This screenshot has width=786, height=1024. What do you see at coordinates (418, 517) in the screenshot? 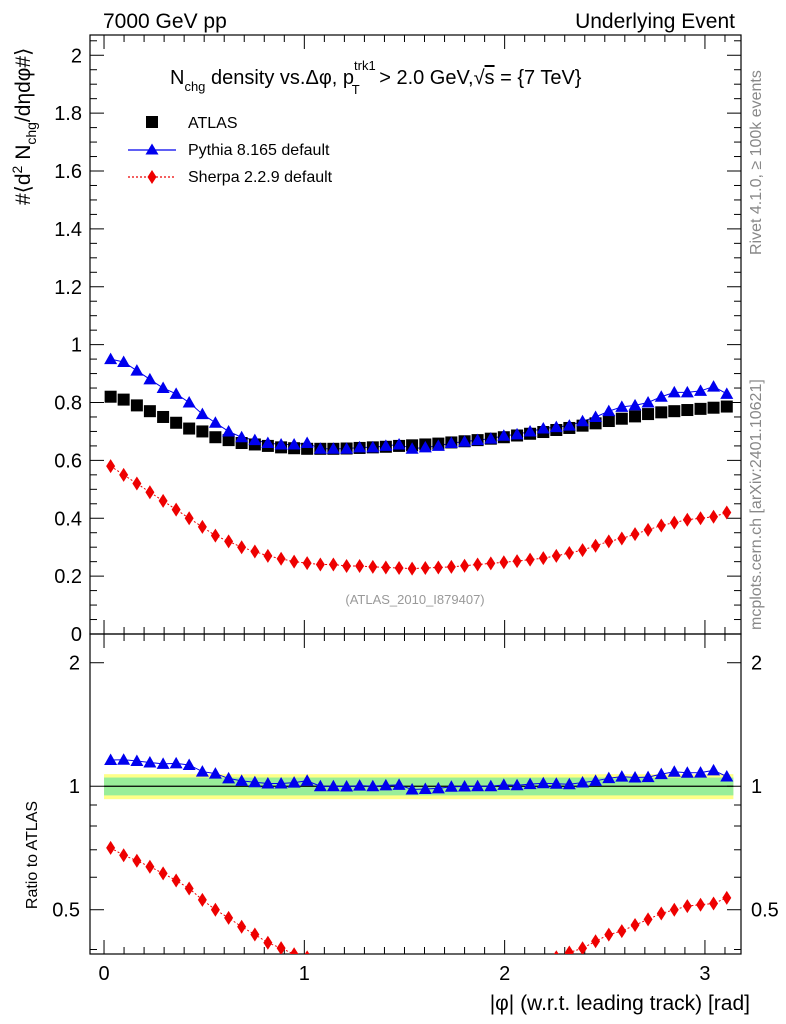
I see `series-line-sherpa` at bounding box center [418, 517].